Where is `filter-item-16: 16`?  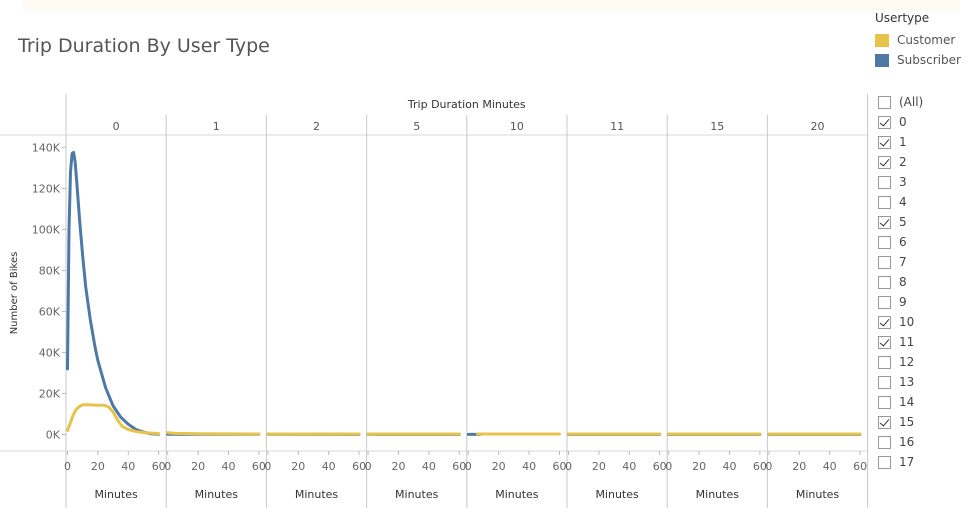
filter-item-16: 16 is located at coordinates (923, 442).